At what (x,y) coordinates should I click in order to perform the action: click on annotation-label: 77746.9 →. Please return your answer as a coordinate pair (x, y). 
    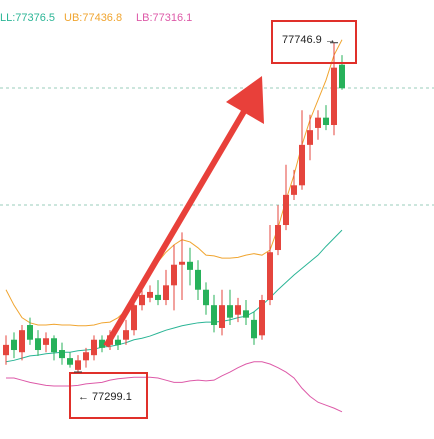
    Looking at the image, I should click on (309, 40).